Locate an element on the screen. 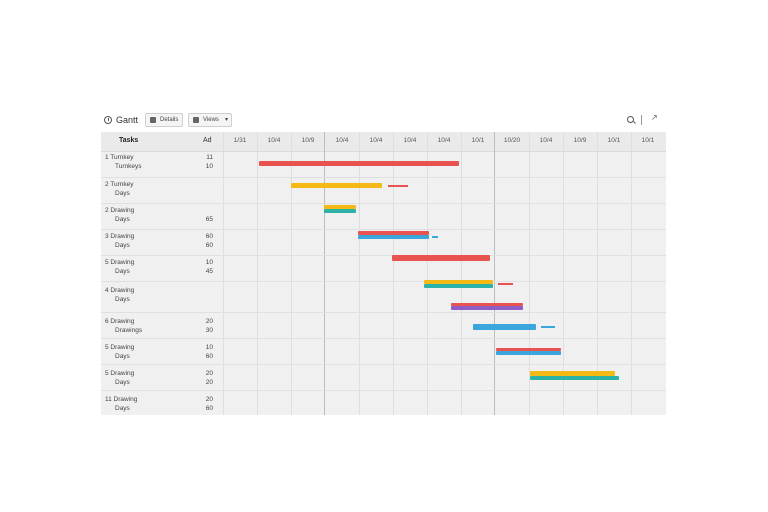 The width and height of the screenshot is (768, 512). people-icon is located at coordinates (153, 120).